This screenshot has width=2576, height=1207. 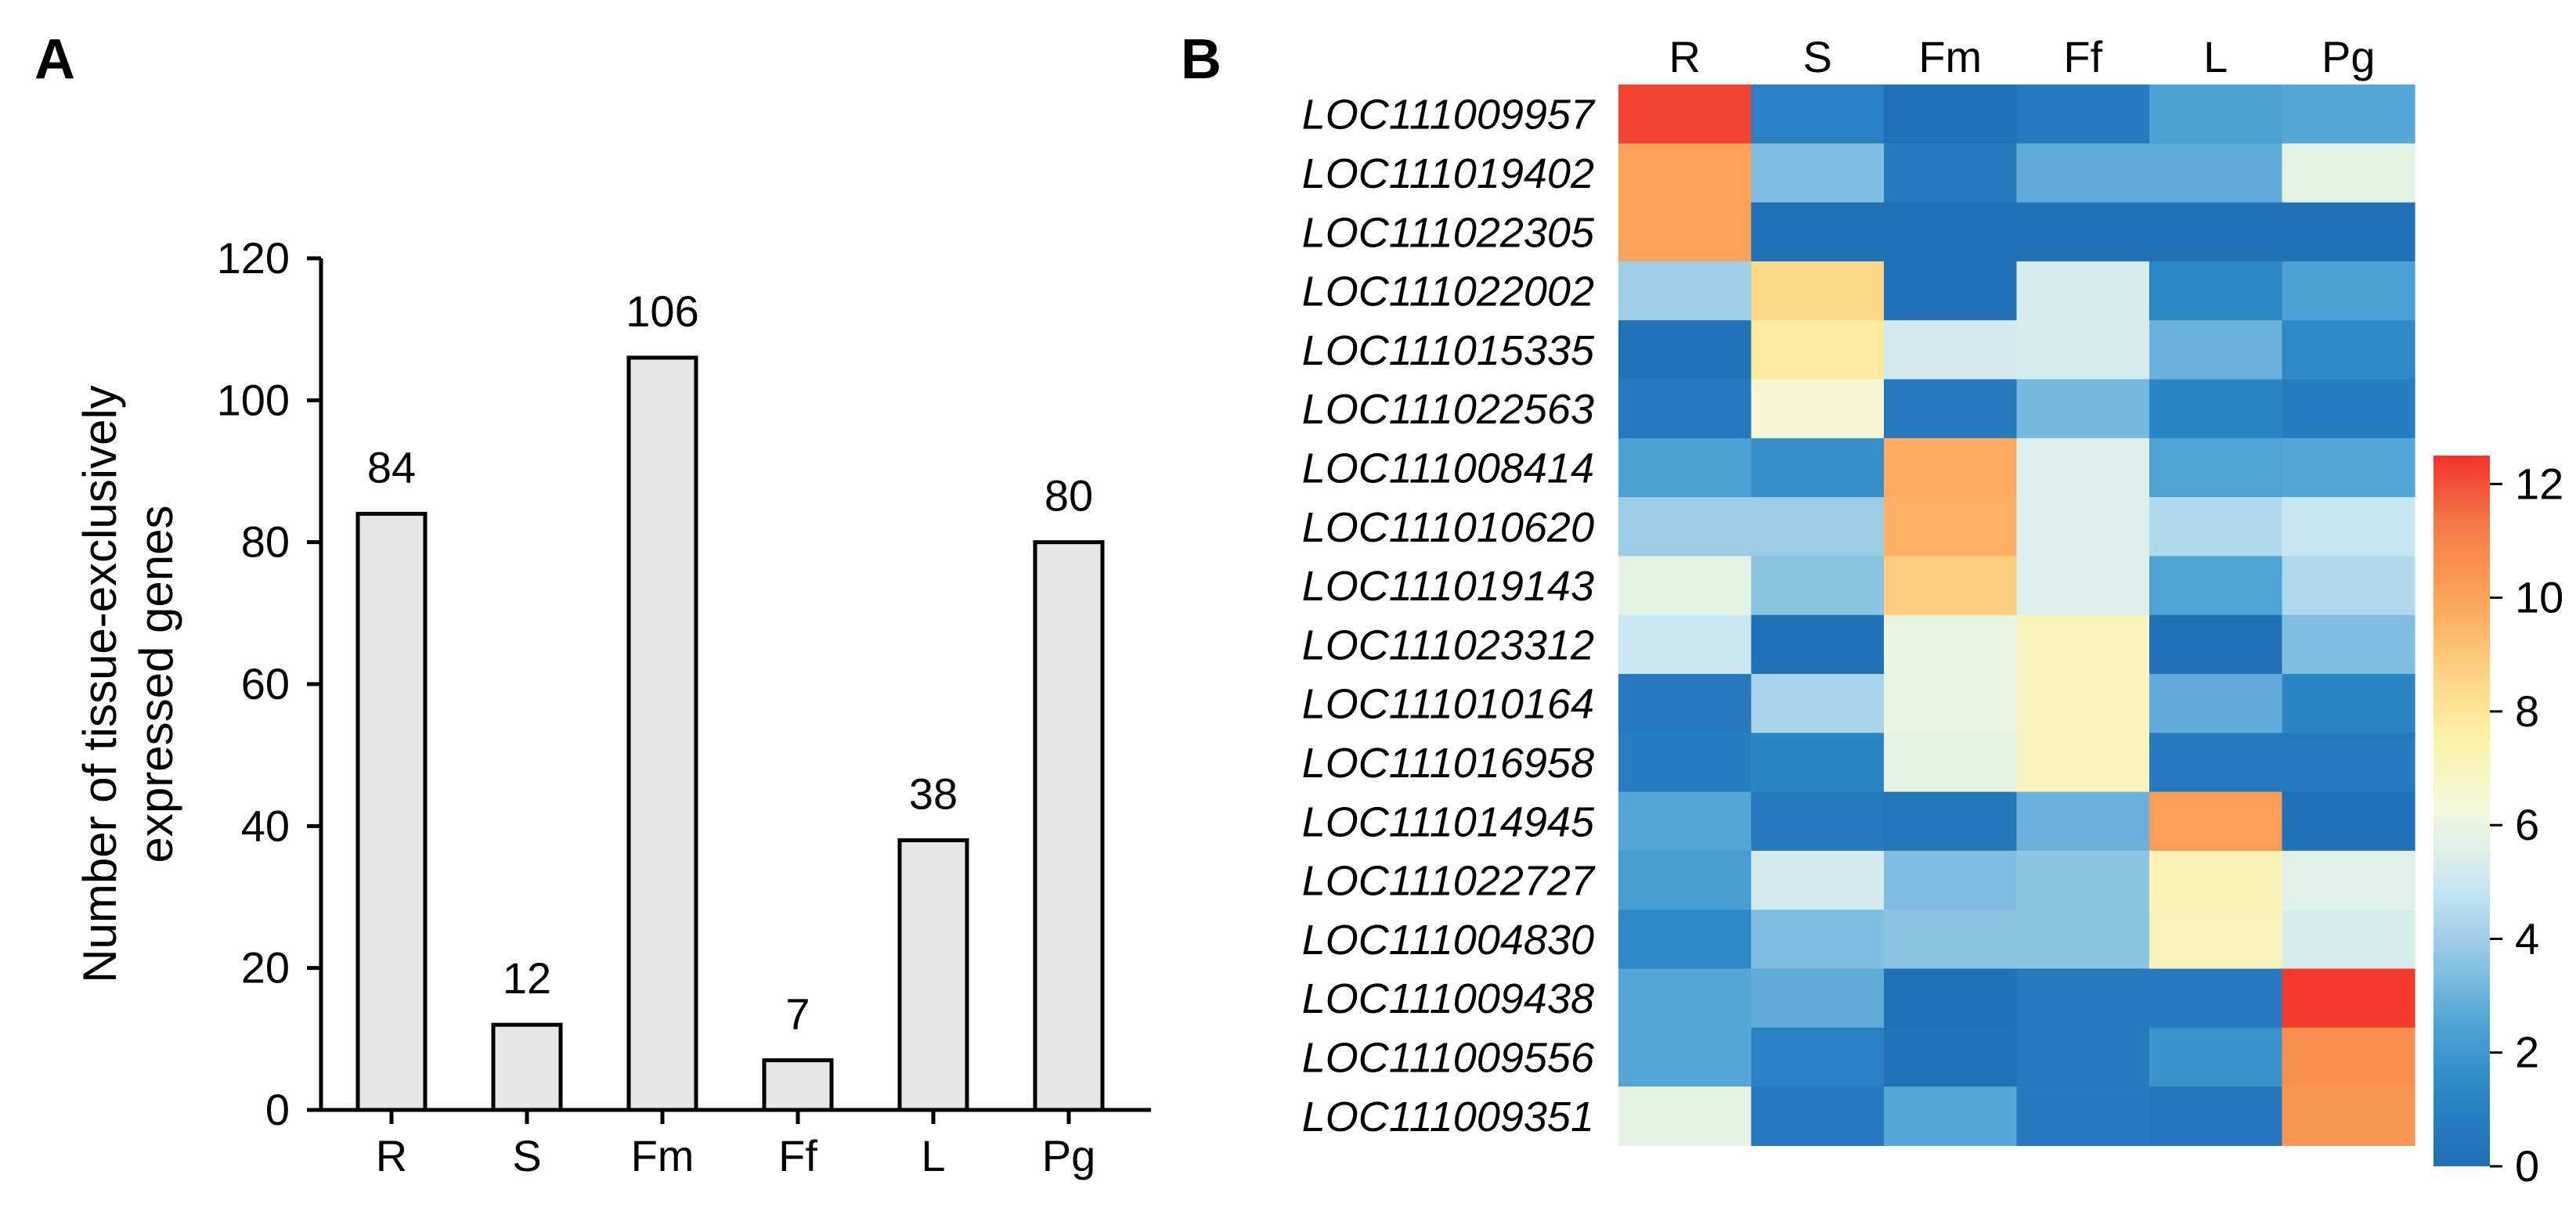 What do you see at coordinates (253, 399) in the screenshot?
I see `y-tick-label: 100` at bounding box center [253, 399].